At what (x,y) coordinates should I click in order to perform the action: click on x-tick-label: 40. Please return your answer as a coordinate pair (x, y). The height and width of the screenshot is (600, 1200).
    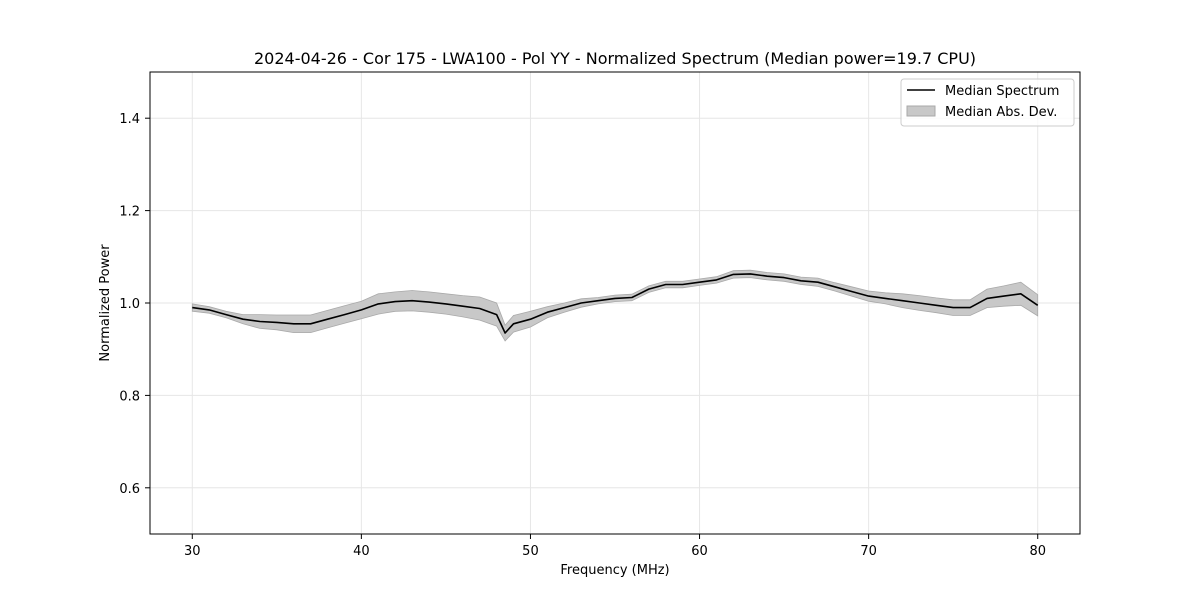
    Looking at the image, I should click on (361, 551).